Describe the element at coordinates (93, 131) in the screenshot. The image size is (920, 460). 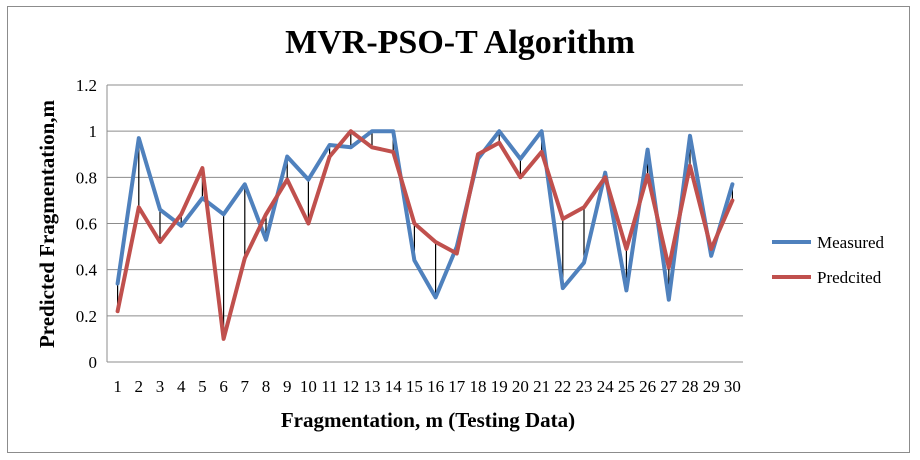
I see `y-tick-label: 1` at that location.